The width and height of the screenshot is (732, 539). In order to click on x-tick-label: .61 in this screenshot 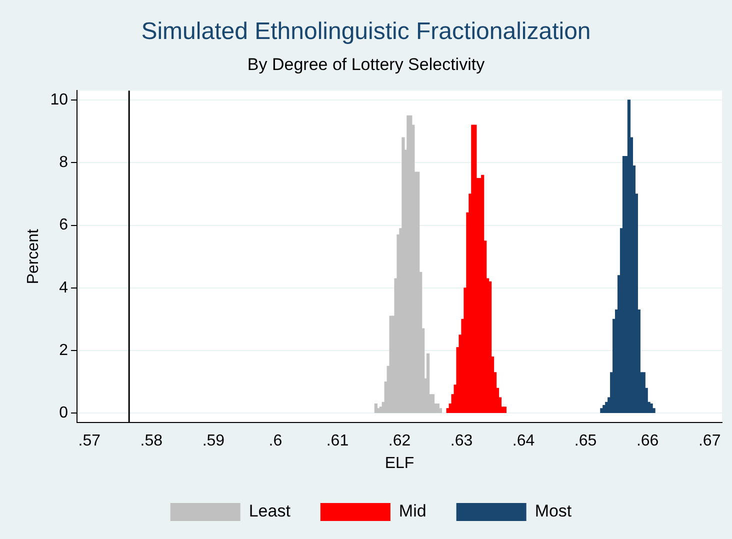, I will do `click(337, 441)`.